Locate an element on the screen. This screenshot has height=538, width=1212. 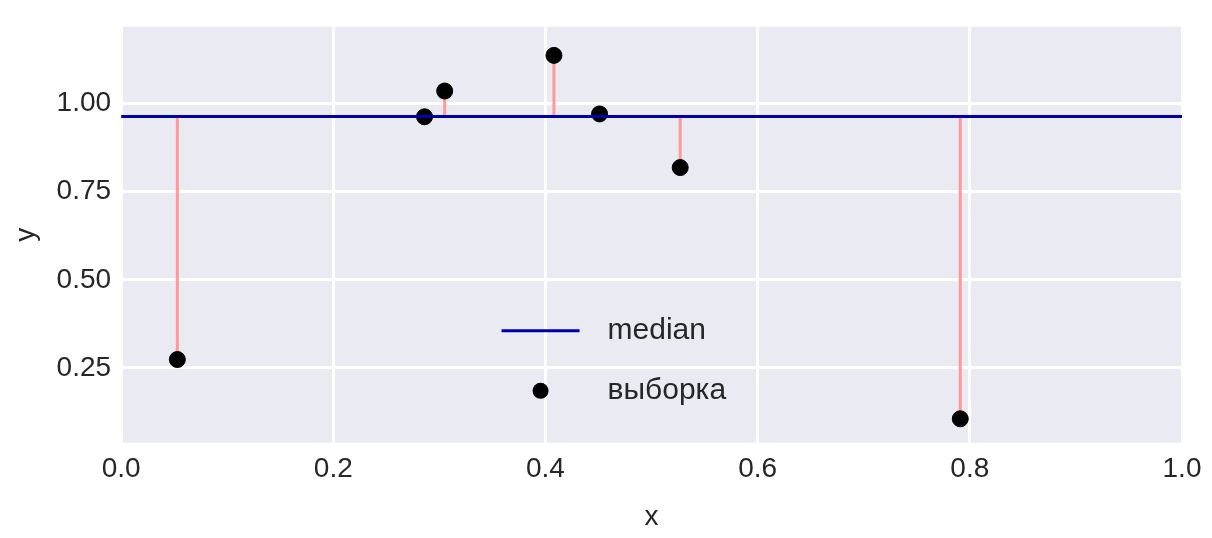
y-tick-label: 0.25 is located at coordinates (84, 366).